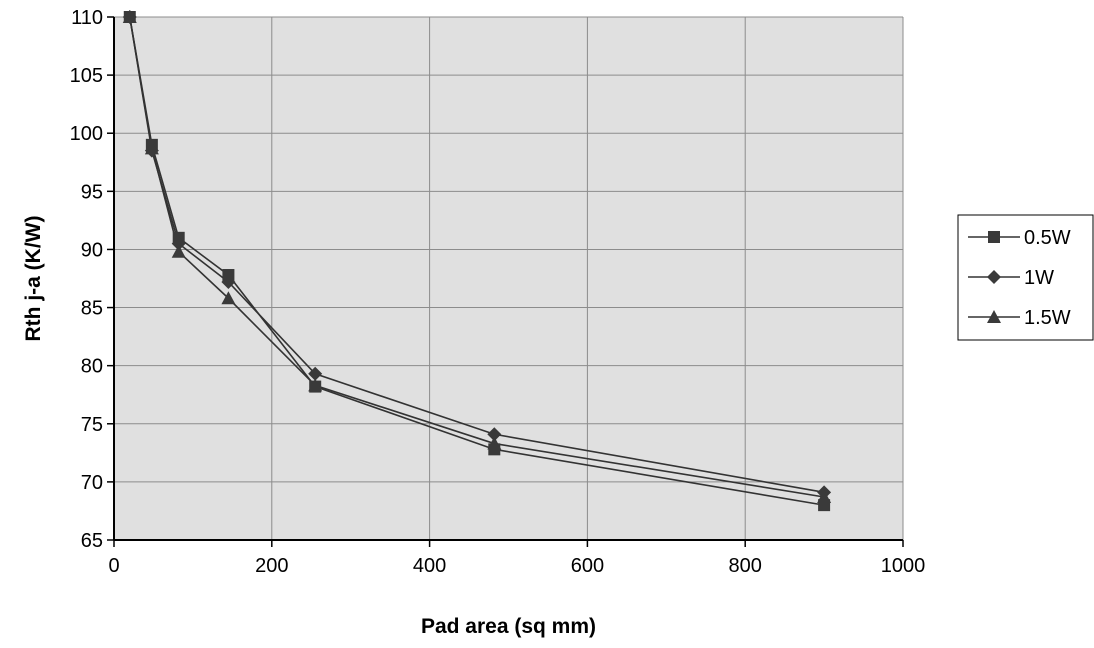  I want to click on x-tick-label: 200, so click(271, 566).